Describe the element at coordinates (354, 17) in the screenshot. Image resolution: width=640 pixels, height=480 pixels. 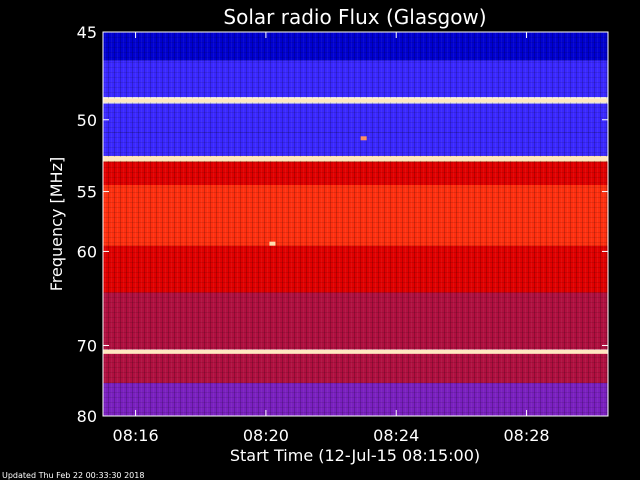
I see `chart-title: Solar radio Flux (Glasgow)` at that location.